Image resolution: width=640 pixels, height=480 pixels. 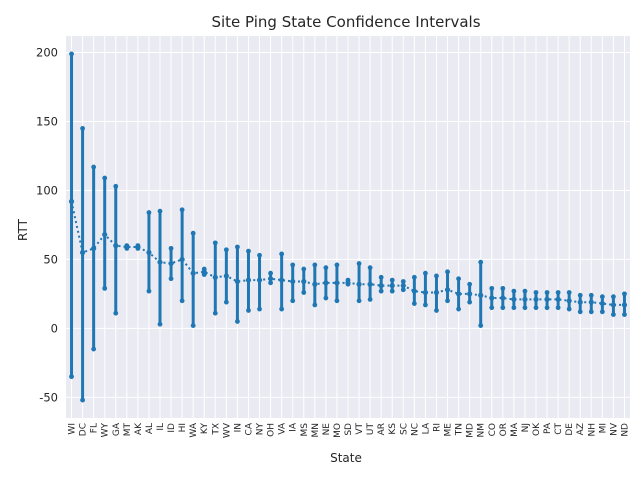 I want to click on x-tick-label: WA, so click(x=194, y=429).